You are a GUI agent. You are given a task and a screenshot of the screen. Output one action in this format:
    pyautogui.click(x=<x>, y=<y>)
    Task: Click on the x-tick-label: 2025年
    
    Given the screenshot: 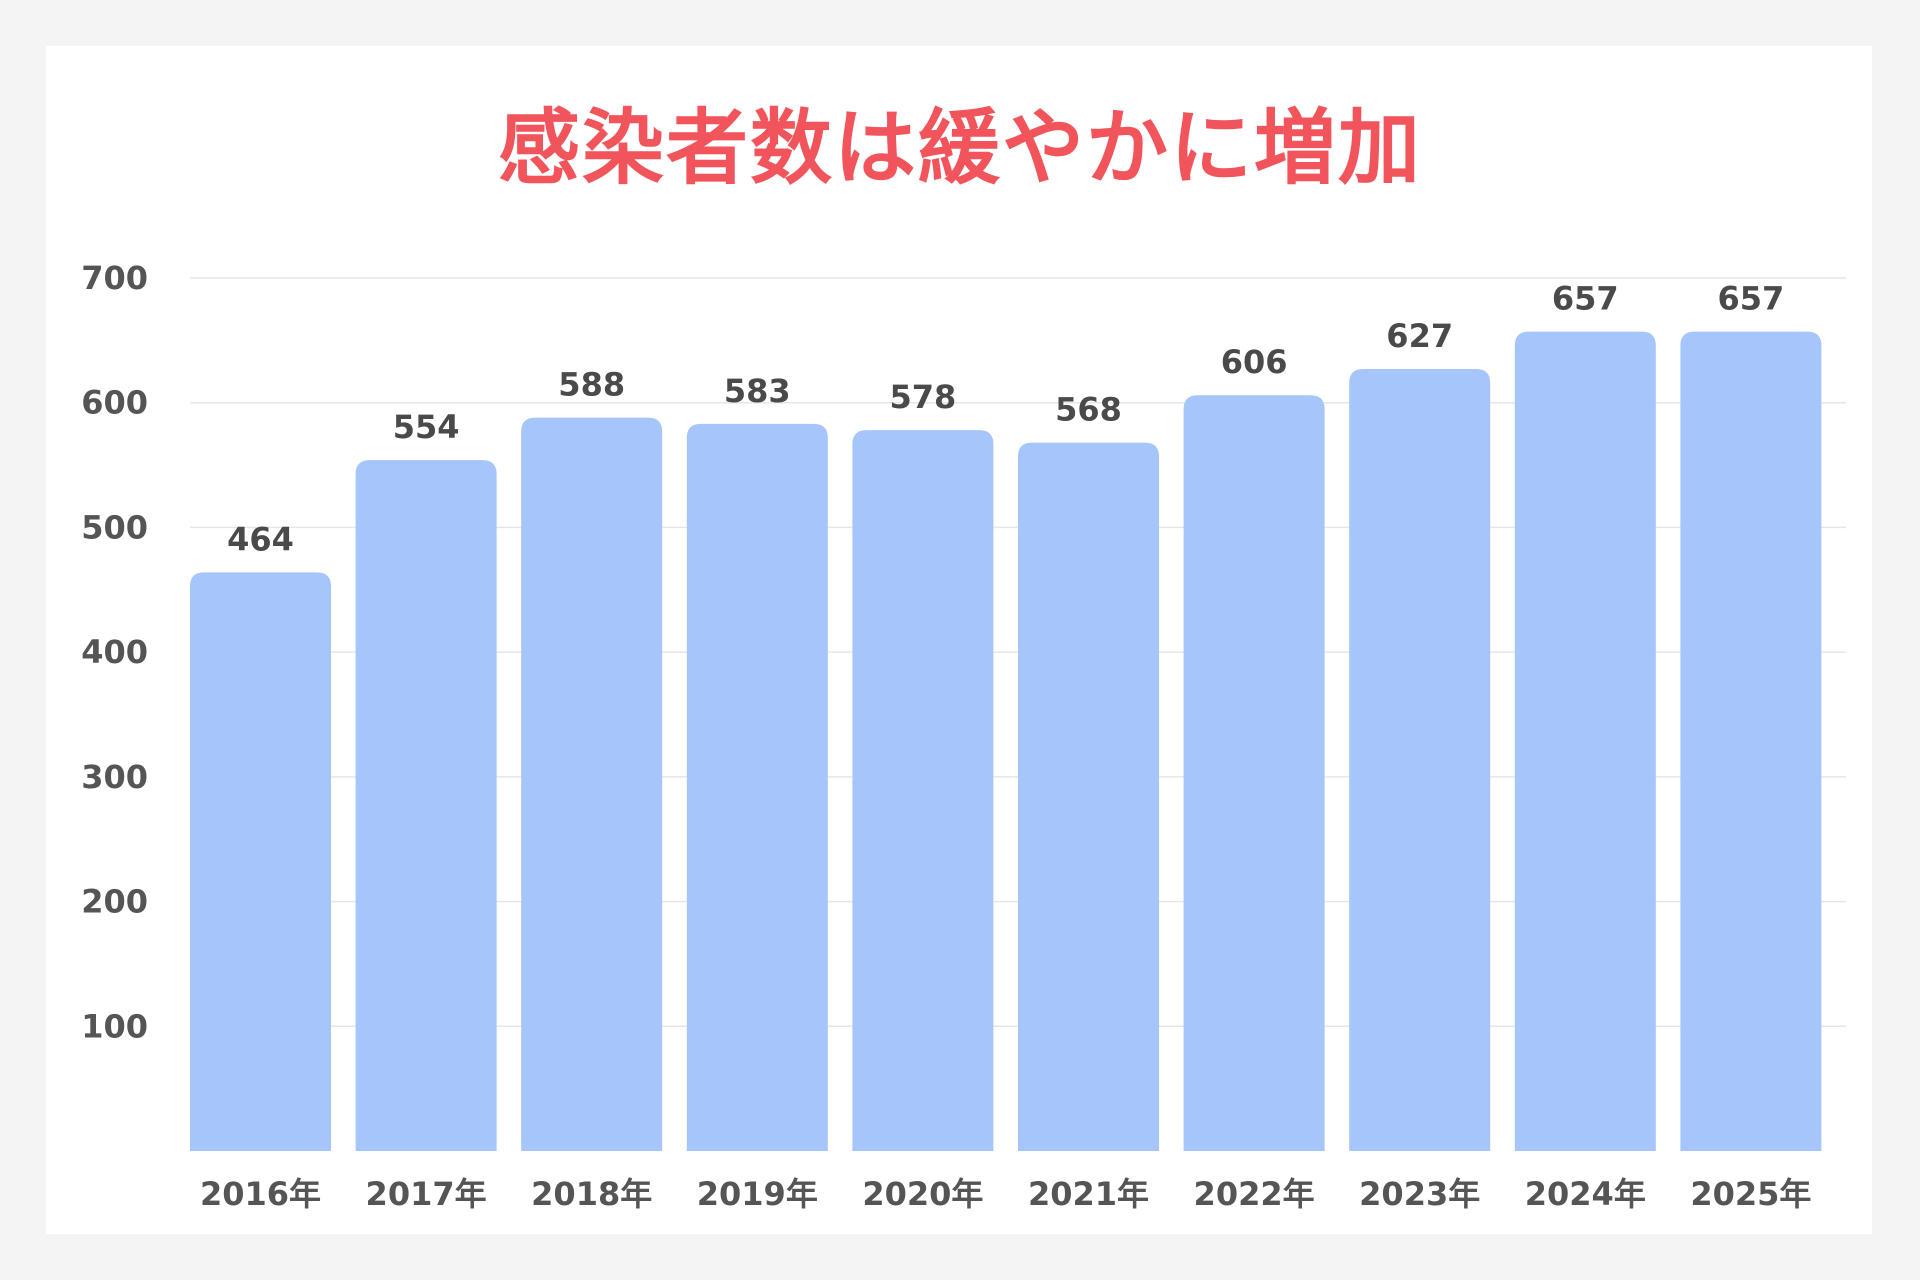 What is the action you would take?
    pyautogui.click(x=1750, y=1194)
    